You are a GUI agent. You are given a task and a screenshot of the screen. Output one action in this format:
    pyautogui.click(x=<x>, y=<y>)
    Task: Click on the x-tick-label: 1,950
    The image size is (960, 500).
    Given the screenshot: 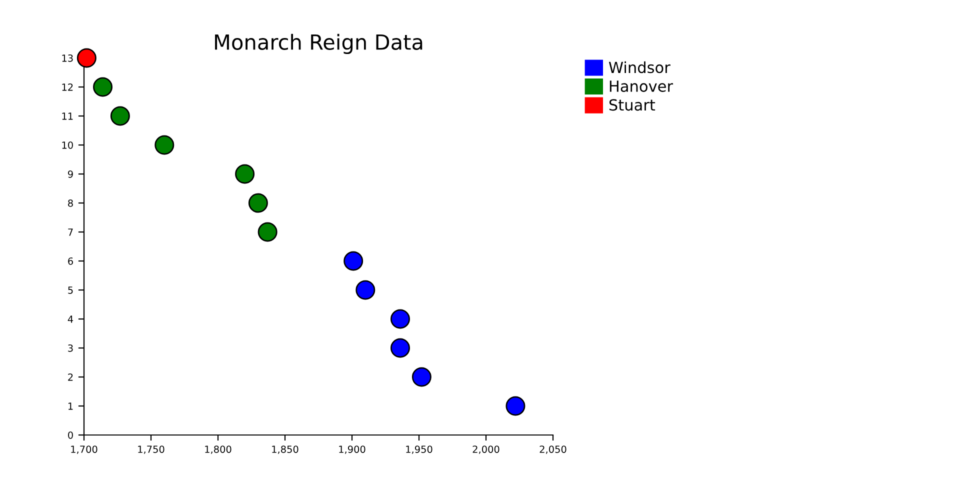 What is the action you would take?
    pyautogui.click(x=419, y=450)
    